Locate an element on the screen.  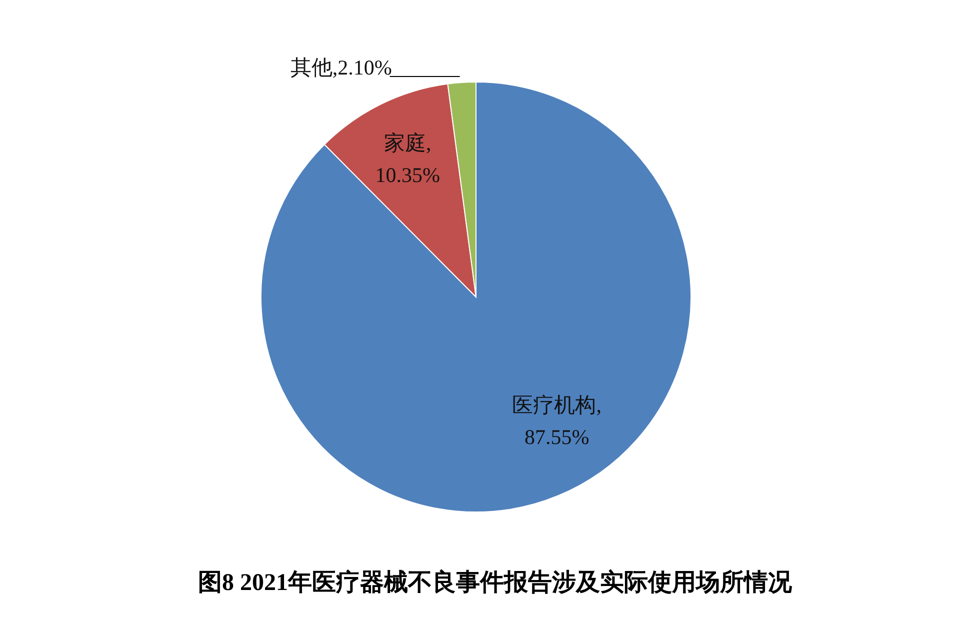
slice-label: 家庭, 10.35% is located at coordinates (407, 159).